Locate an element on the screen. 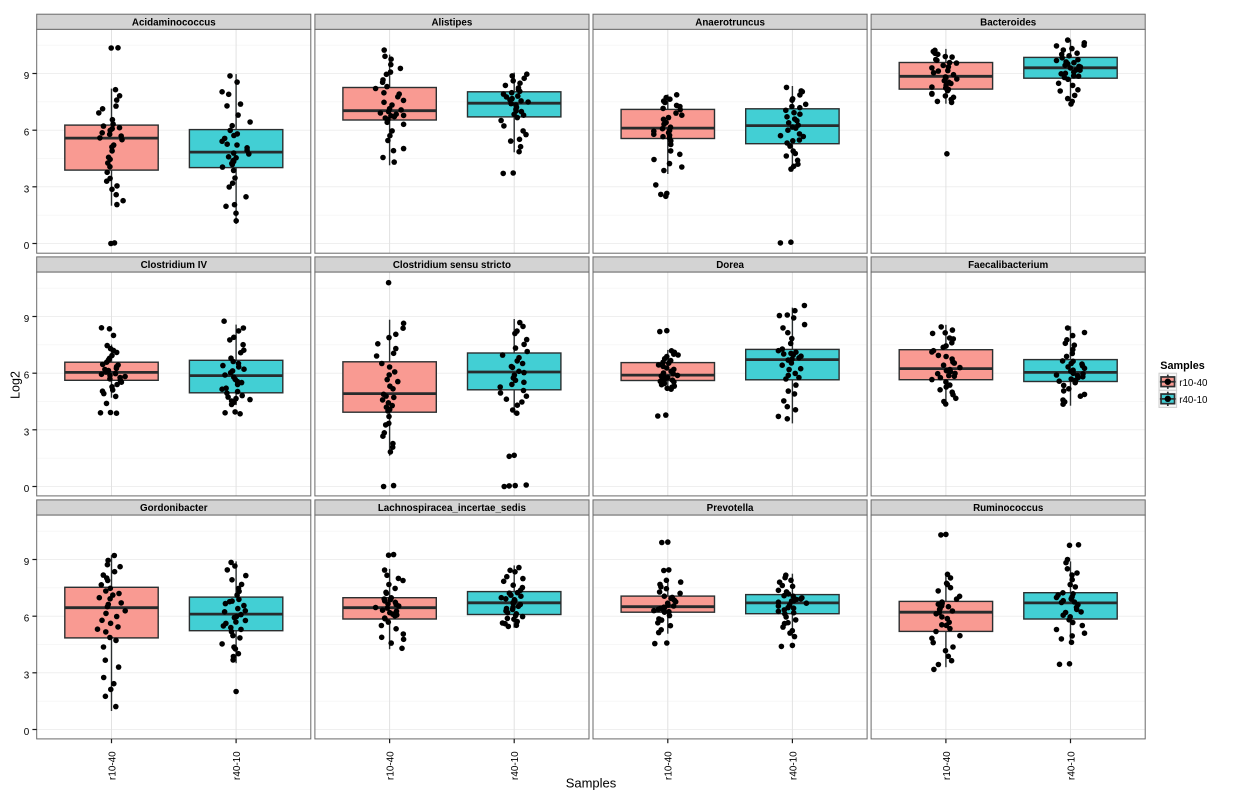  svg-text: Log2 is located at coordinates (16, 385).